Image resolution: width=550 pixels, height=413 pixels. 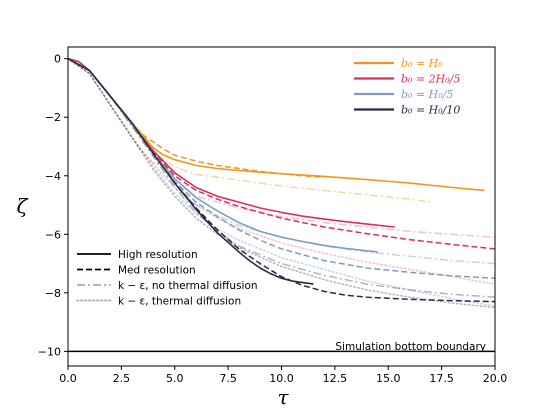 I want to click on legend-cases: b₀ = H₀ b₀ = 2H₀/5 b₀ = H₀/5 b₀ = H₀/10, so click(x=407, y=87).